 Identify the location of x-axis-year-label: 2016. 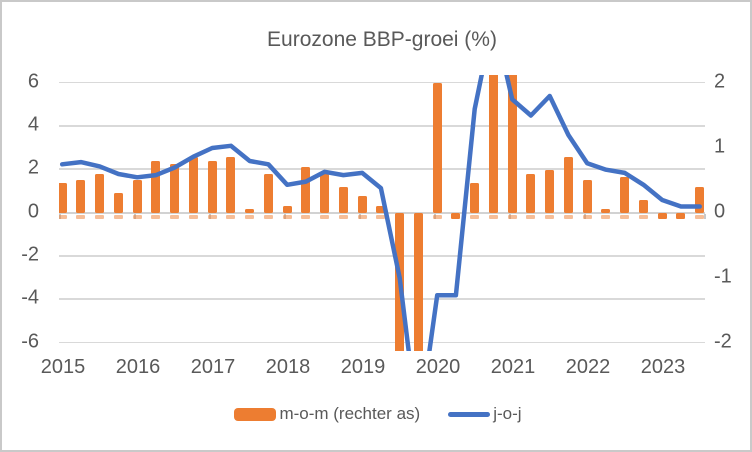
(138, 367).